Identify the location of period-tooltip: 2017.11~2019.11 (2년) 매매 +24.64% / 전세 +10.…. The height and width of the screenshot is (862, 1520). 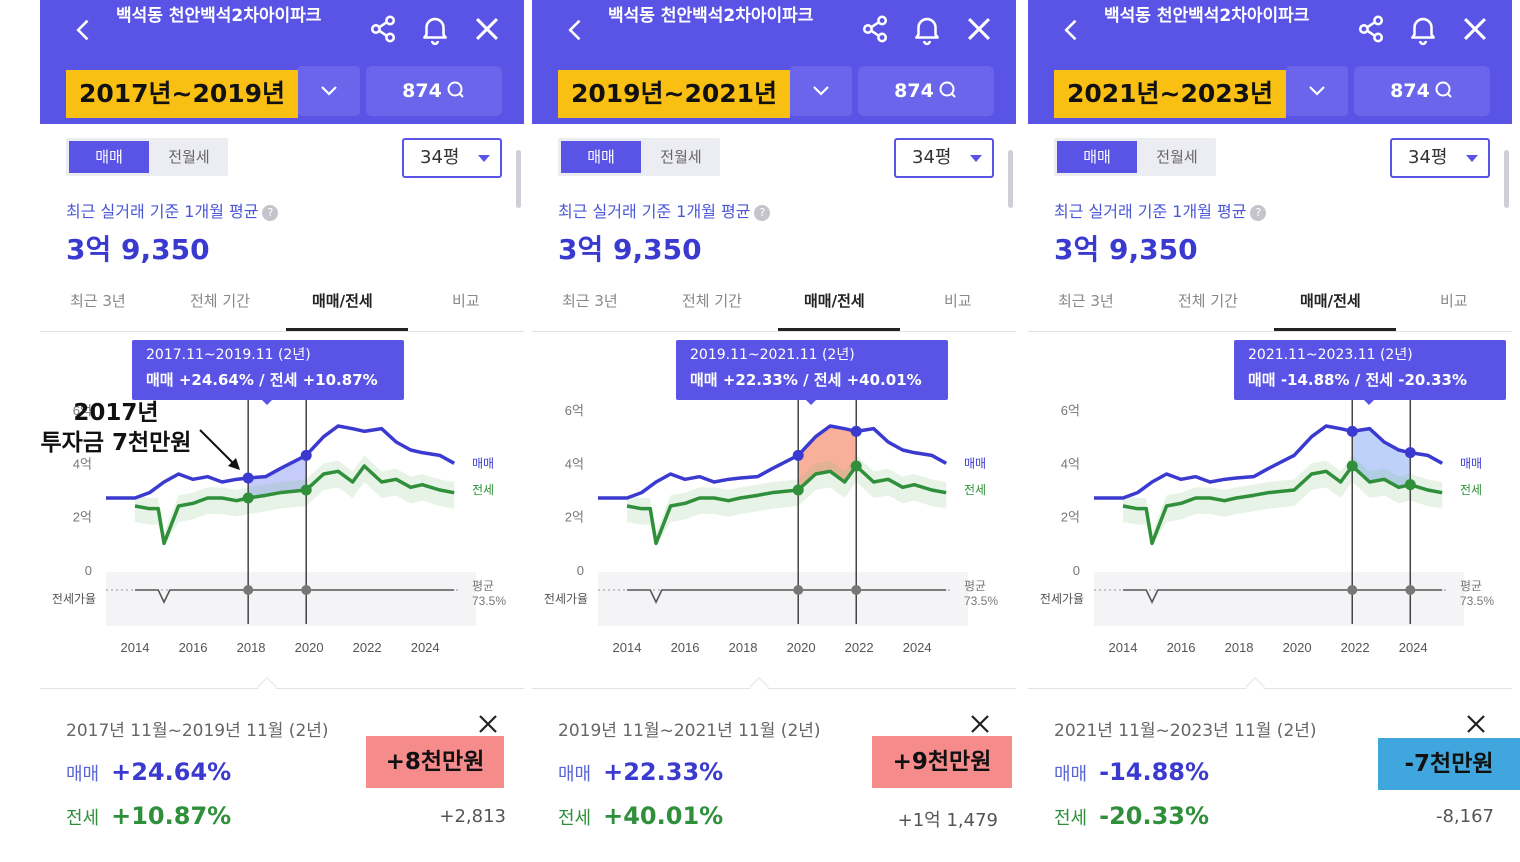
(268, 372).